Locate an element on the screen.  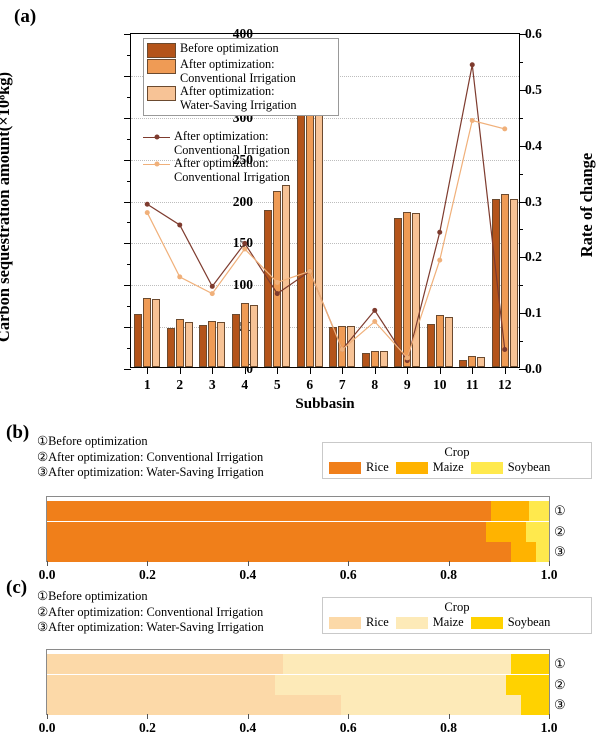
y2-tick-label: 0.5 is located at coordinates (533, 89).